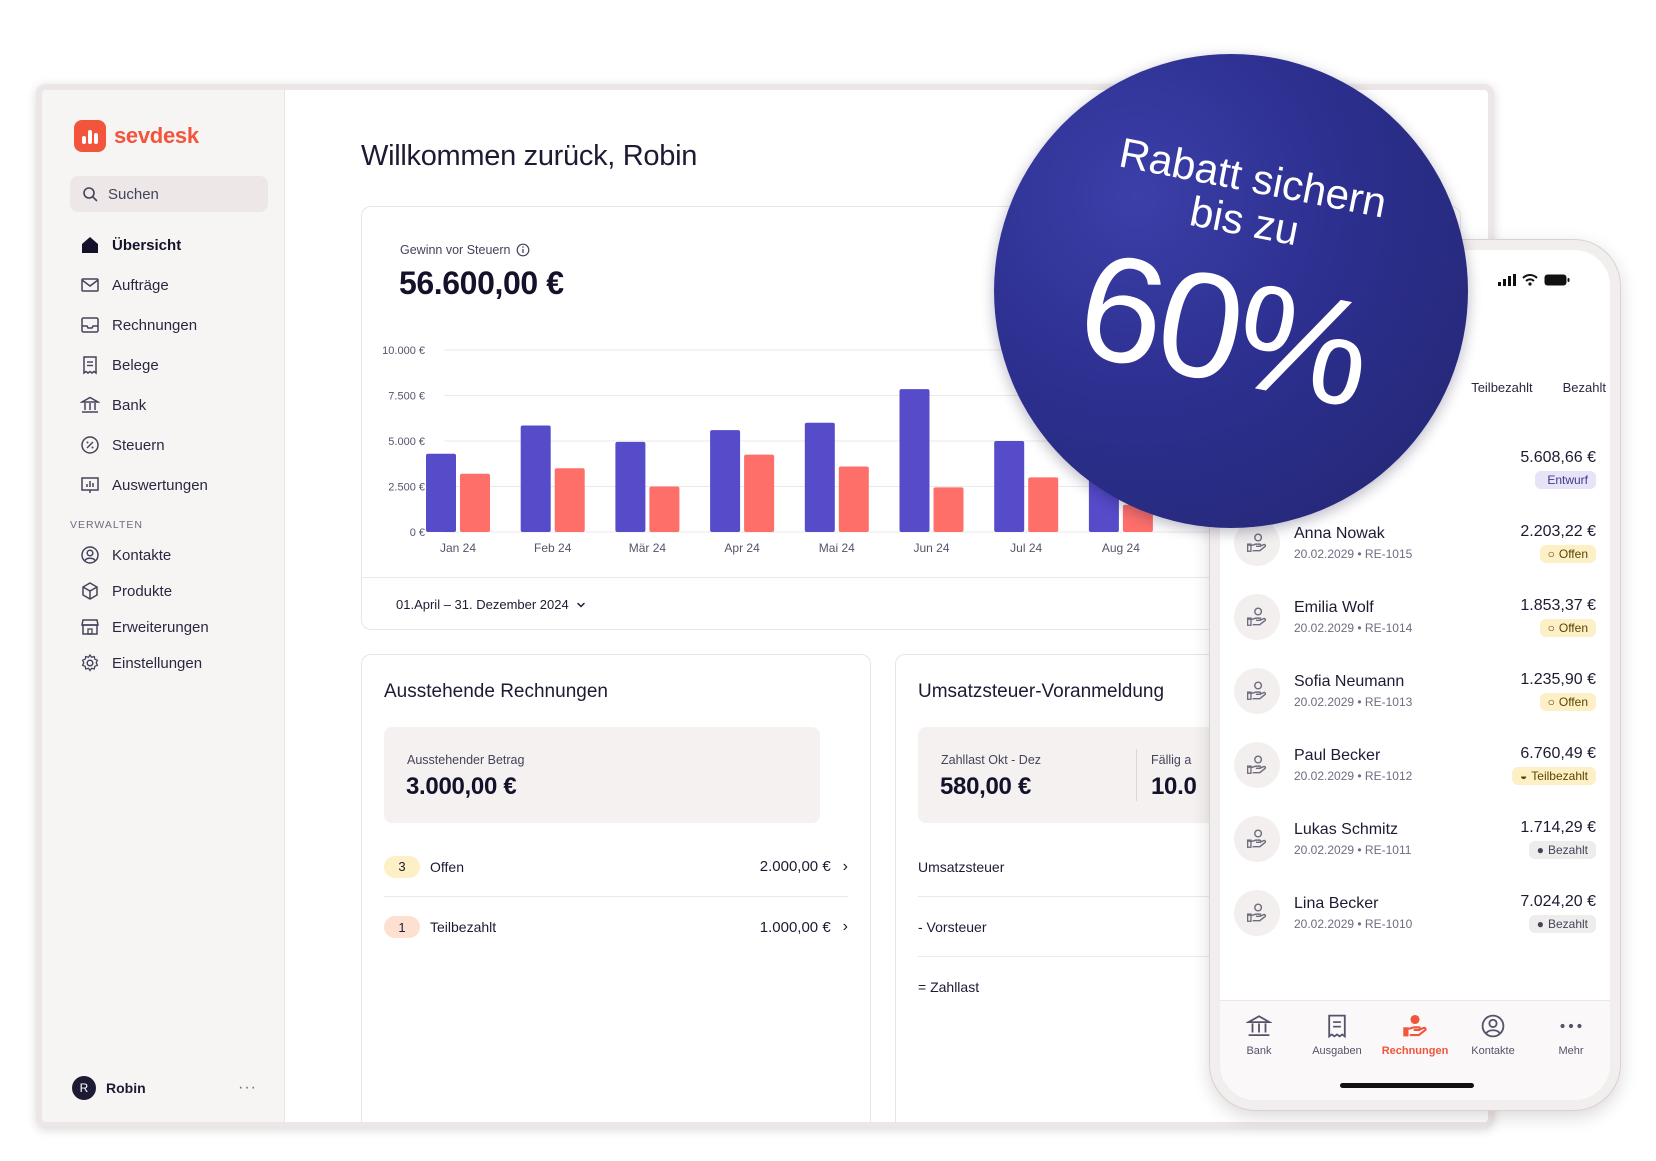  Describe the element at coordinates (1026, 548) in the screenshot. I see `x-tick-label: Jul 24` at that location.